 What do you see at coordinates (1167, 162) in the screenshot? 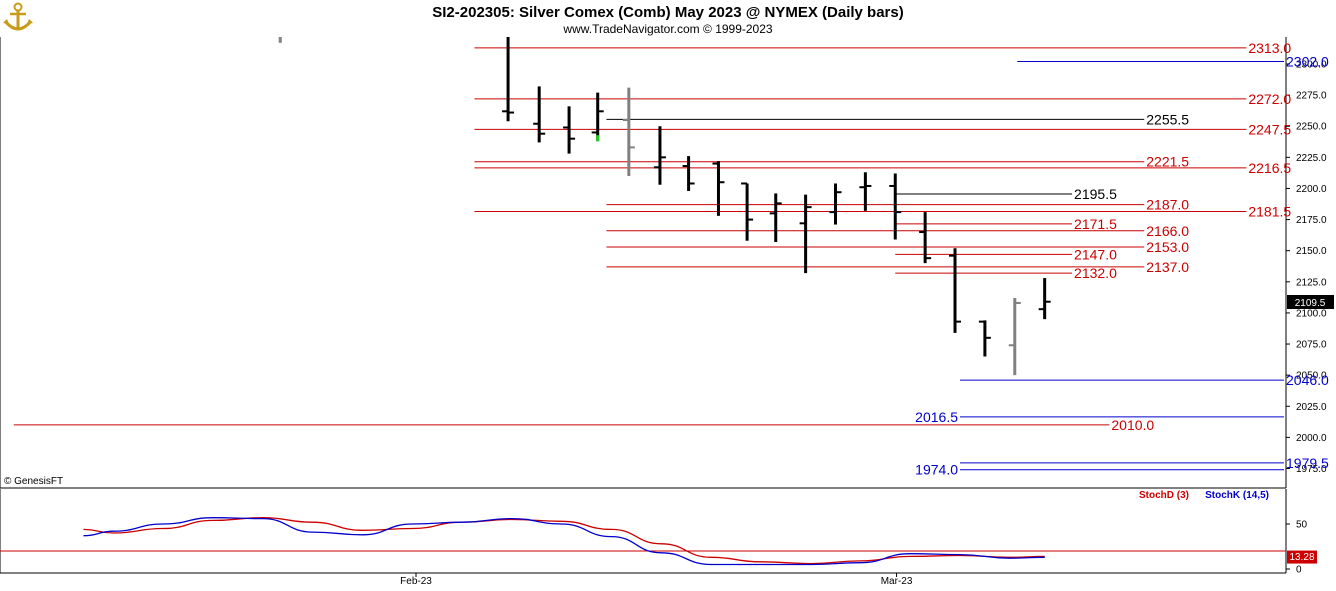
I see `level-label: 2221.5` at bounding box center [1167, 162].